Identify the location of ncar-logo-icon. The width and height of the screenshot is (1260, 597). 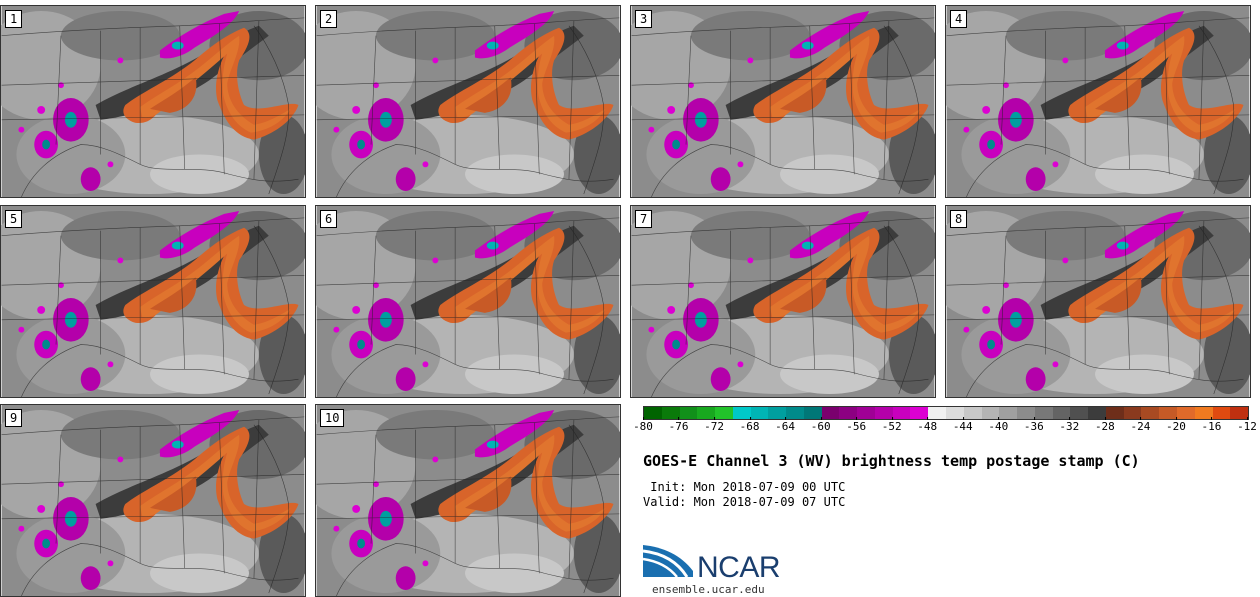
(668, 561).